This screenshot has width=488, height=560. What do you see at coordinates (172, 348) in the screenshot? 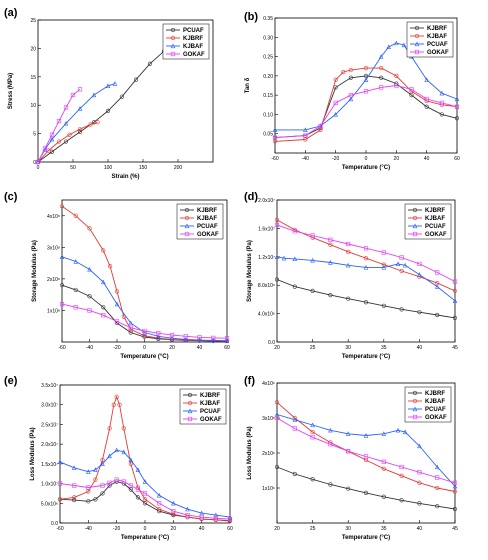
I see `x-tick-label: 20` at bounding box center [172, 348].